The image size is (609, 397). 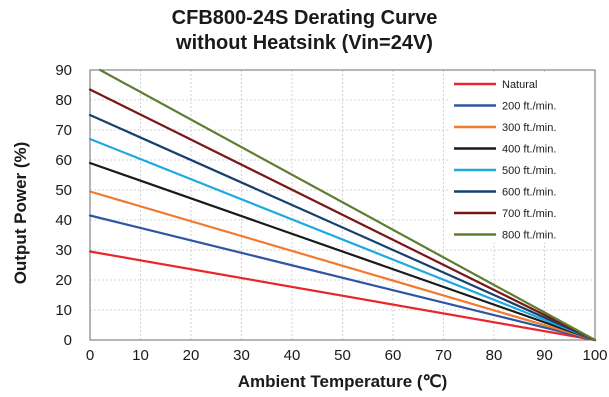 What do you see at coordinates (544, 355) in the screenshot?
I see `x-tick-label: 90` at bounding box center [544, 355].